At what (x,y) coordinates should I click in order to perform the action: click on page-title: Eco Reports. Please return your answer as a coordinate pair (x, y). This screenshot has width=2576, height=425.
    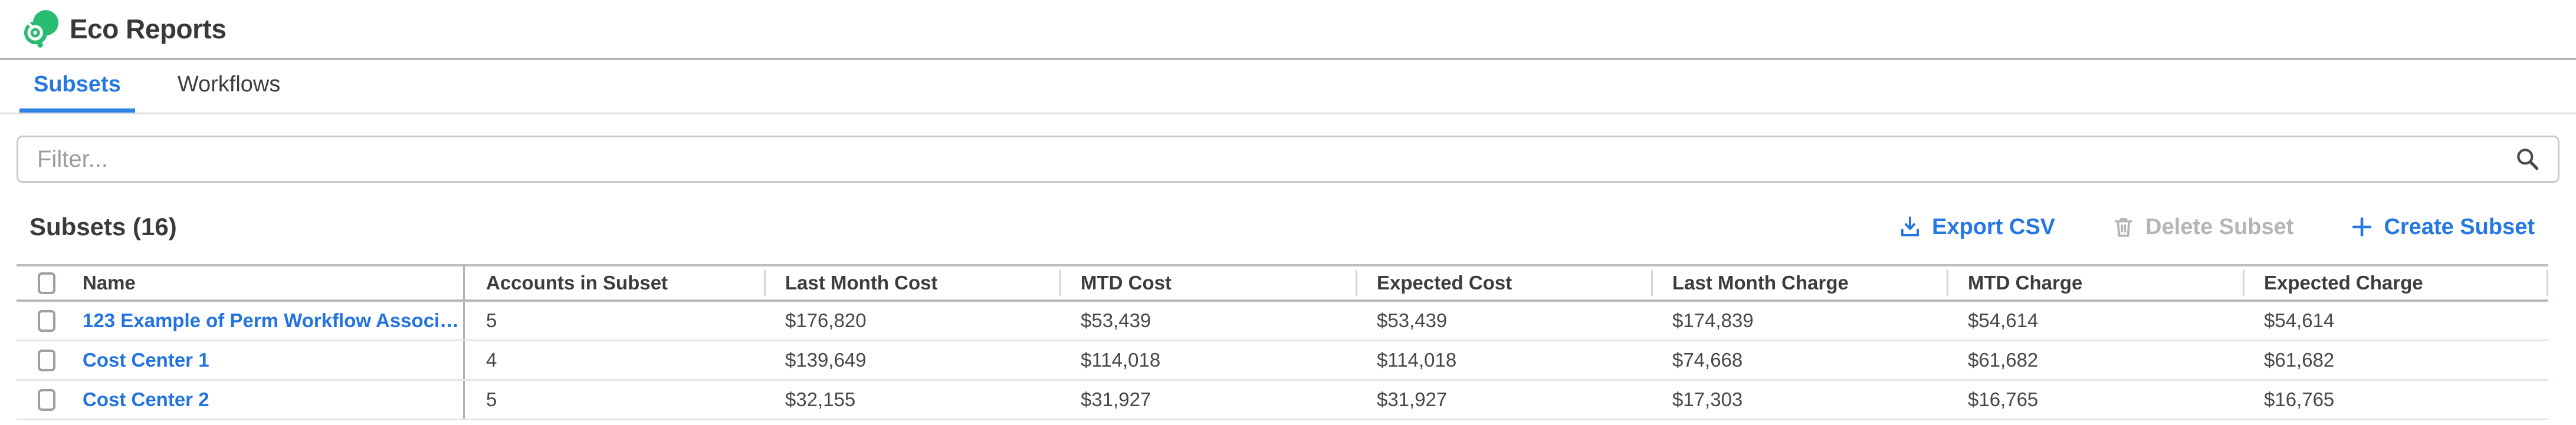
    Looking at the image, I should click on (148, 29).